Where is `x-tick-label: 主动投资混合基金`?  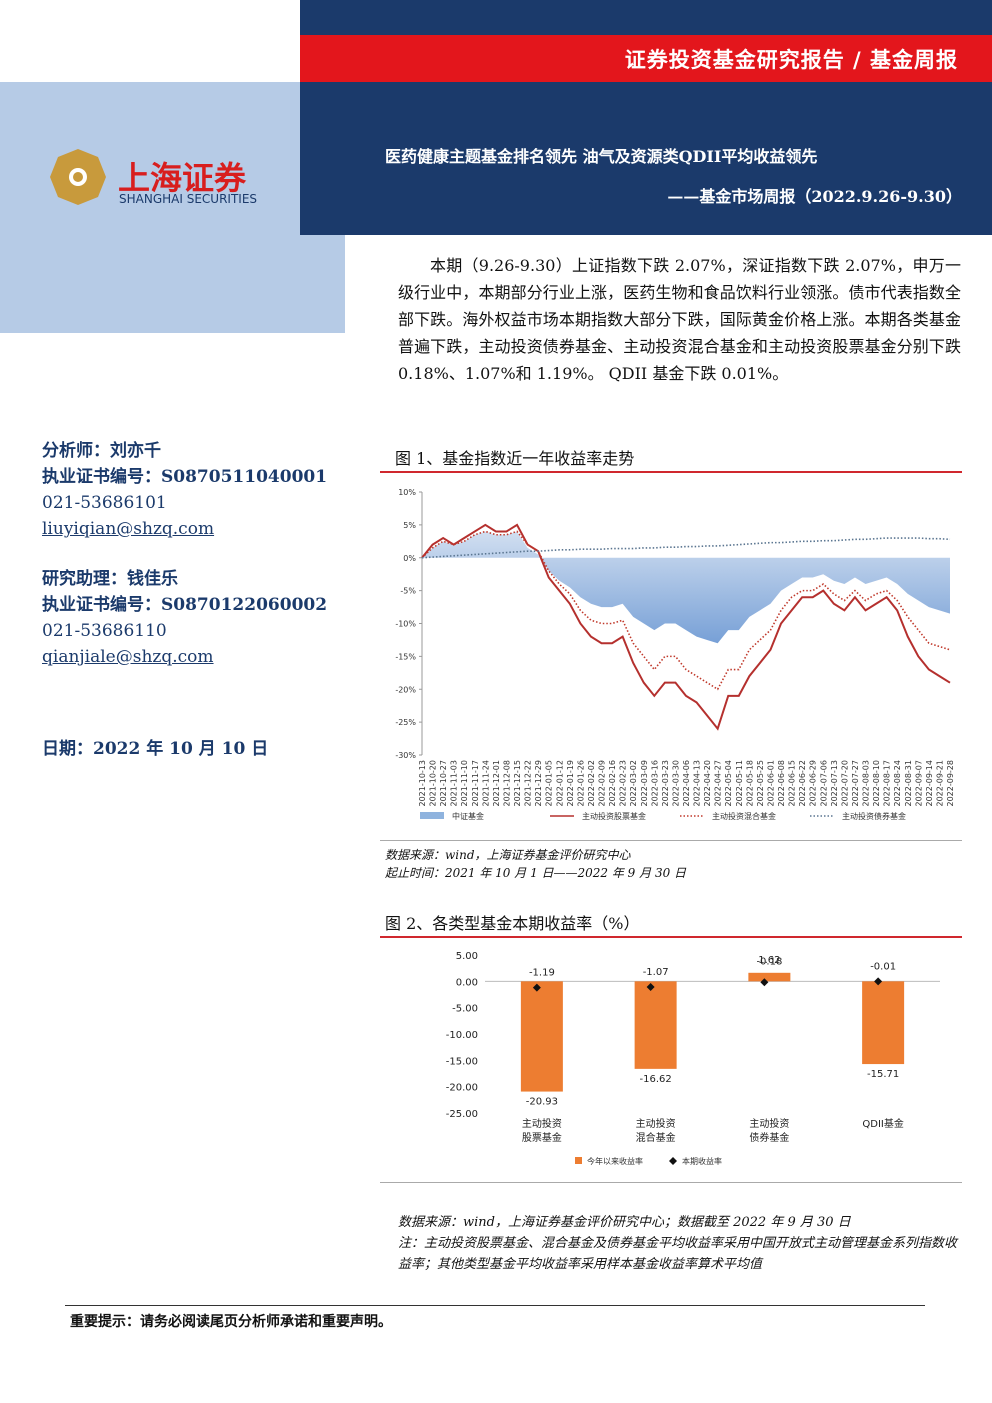
x-tick-label: 主动投资混合基金 is located at coordinates (656, 1130).